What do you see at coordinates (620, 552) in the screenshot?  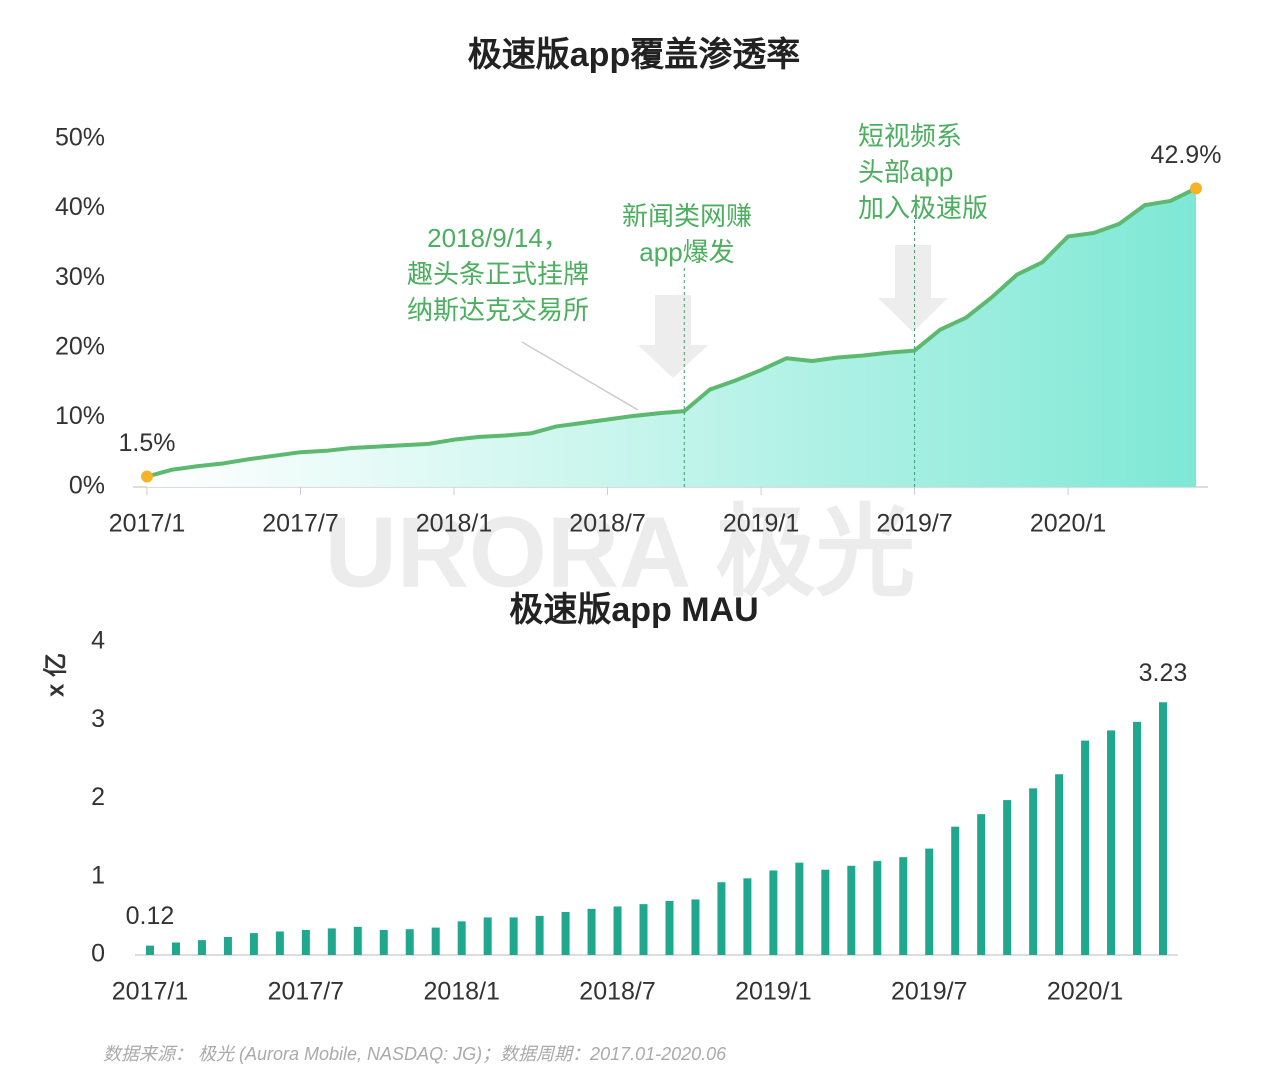 I see `watermark: URORA 极光` at bounding box center [620, 552].